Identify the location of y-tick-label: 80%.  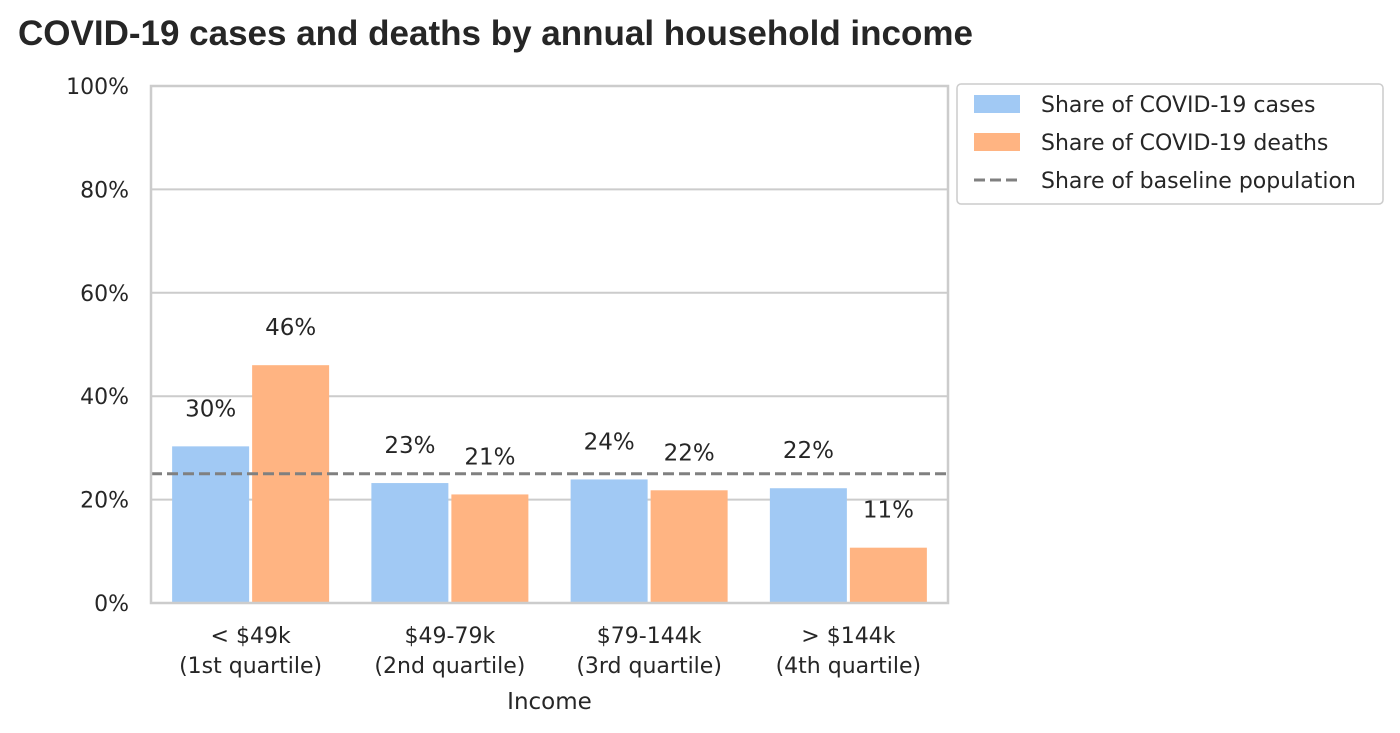
(104, 190).